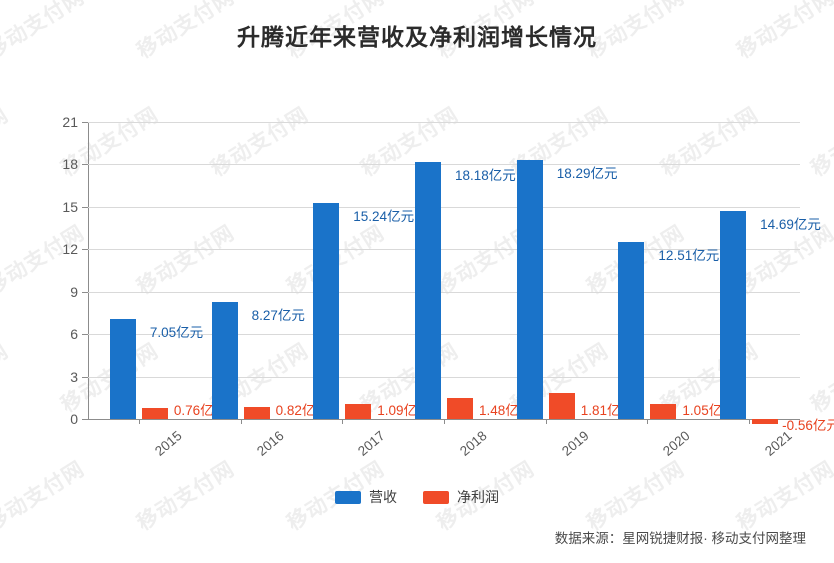 This screenshot has width=834, height=563. What do you see at coordinates (383, 497) in the screenshot?
I see `legend-label-revenue: 营收` at bounding box center [383, 497].